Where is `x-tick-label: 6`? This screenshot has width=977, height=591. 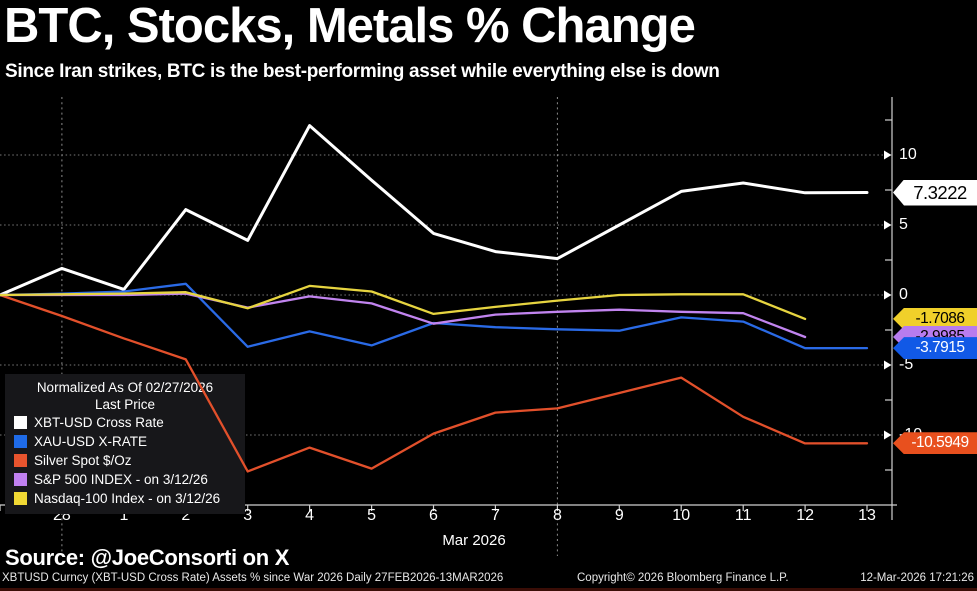
x-tick-label: 6 is located at coordinates (433, 515).